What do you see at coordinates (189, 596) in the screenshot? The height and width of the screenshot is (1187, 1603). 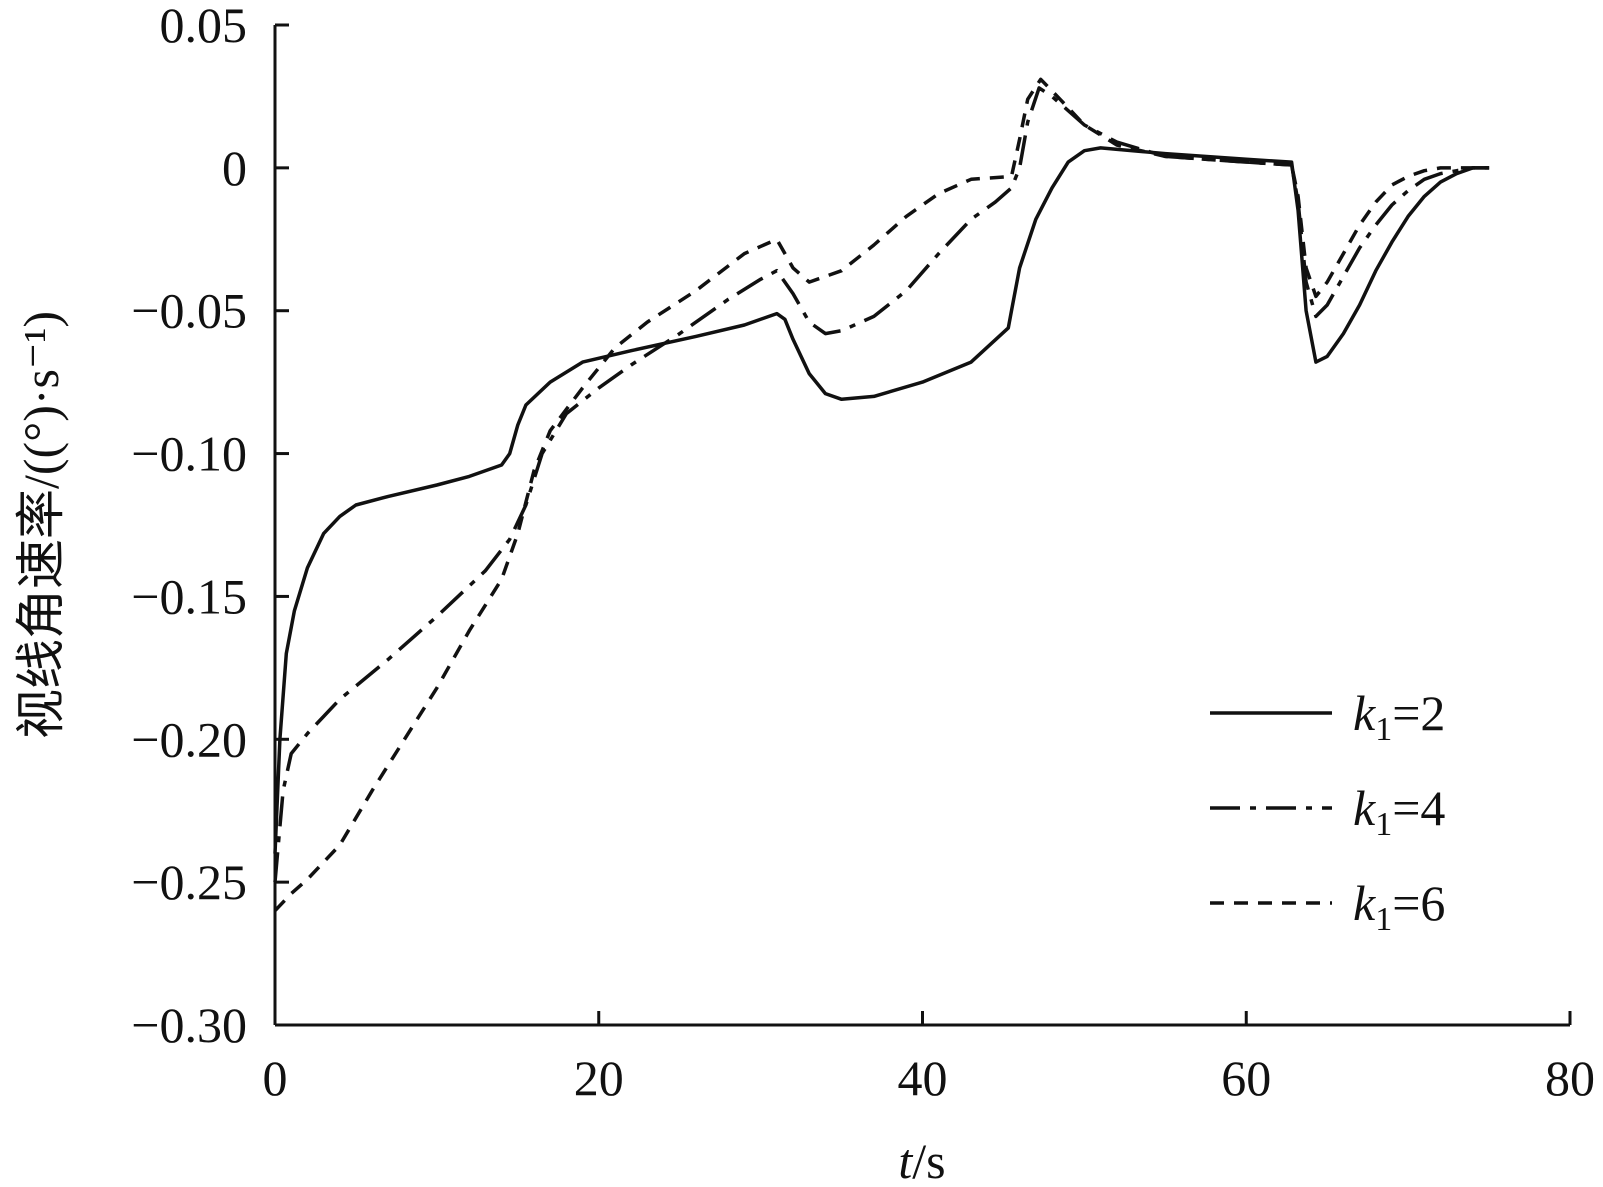 I see `y-tick-label: −0.15` at bounding box center [189, 596].